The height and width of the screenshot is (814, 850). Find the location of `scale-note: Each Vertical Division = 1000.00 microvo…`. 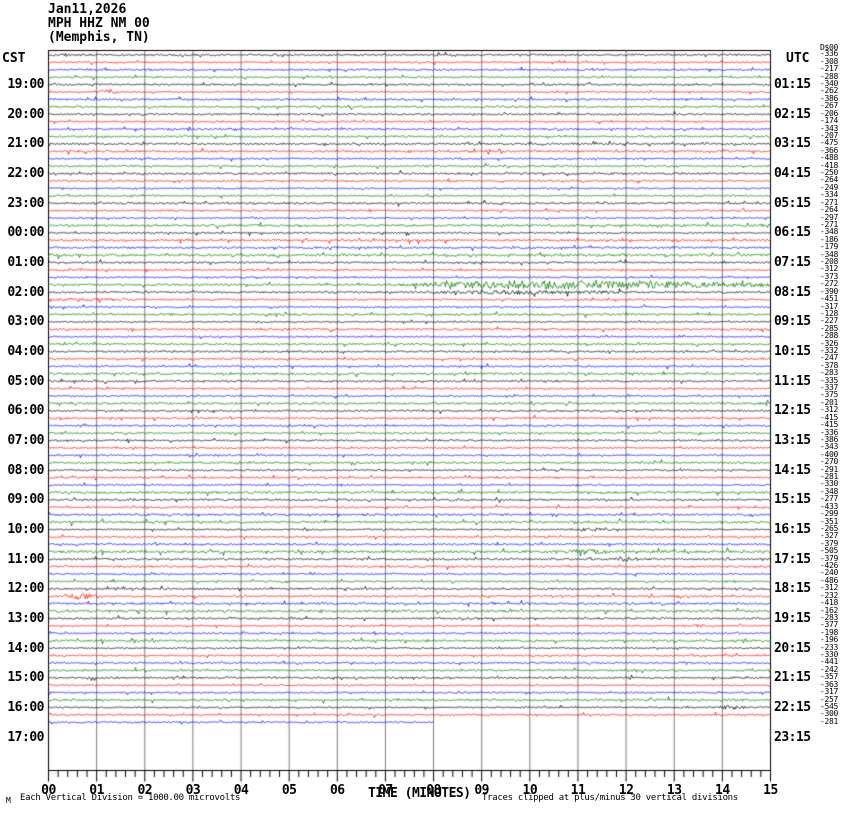

scale-note: Each Vertical Division = 1000.00 microvo… is located at coordinates (130, 798).